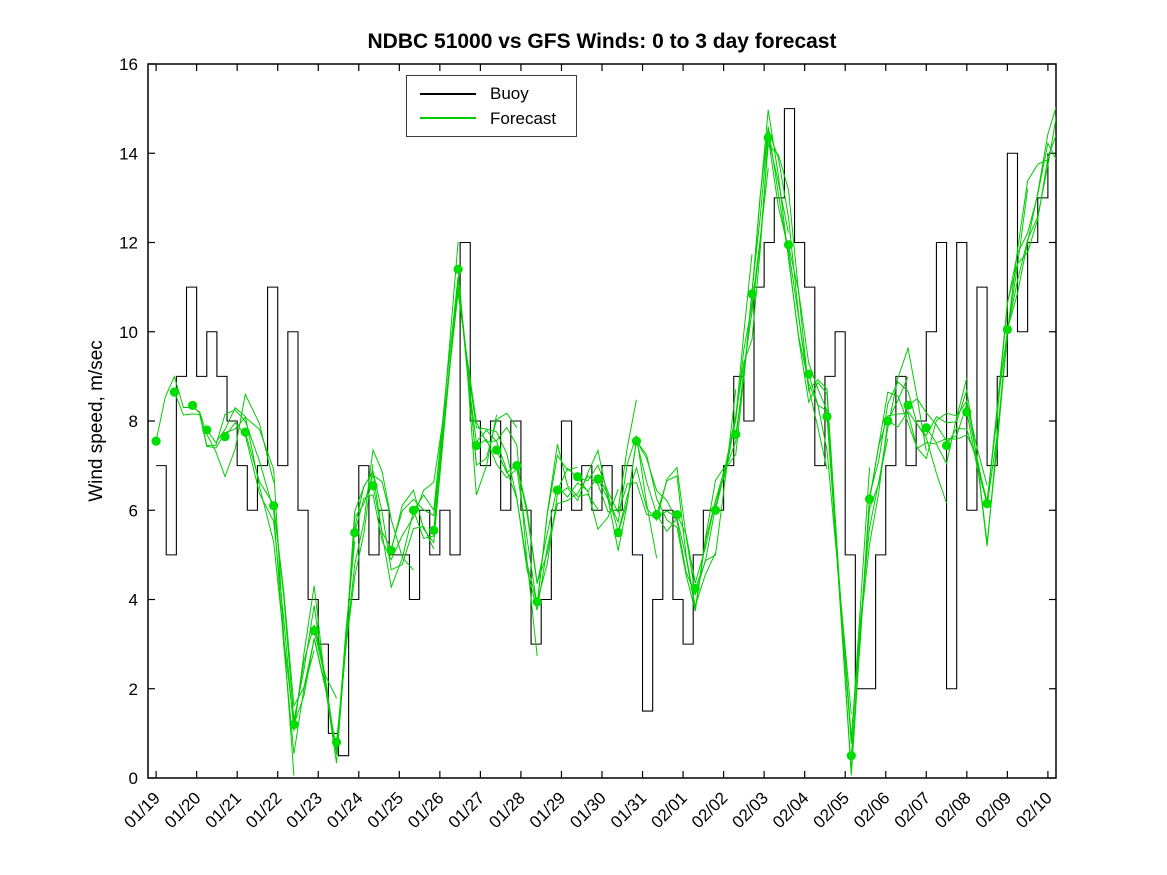  I want to click on y-tick-label: 10, so click(128, 332).